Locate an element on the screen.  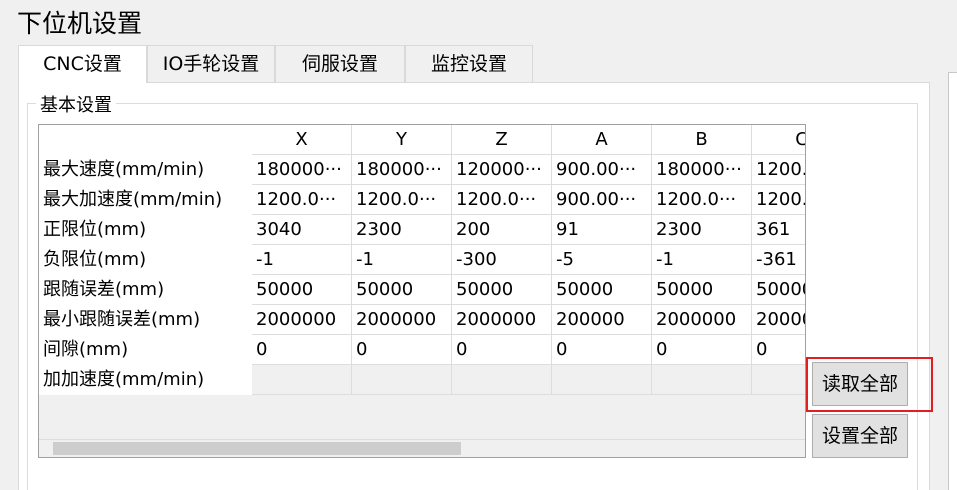
tab: IO手轮设置 is located at coordinates (211, 63).